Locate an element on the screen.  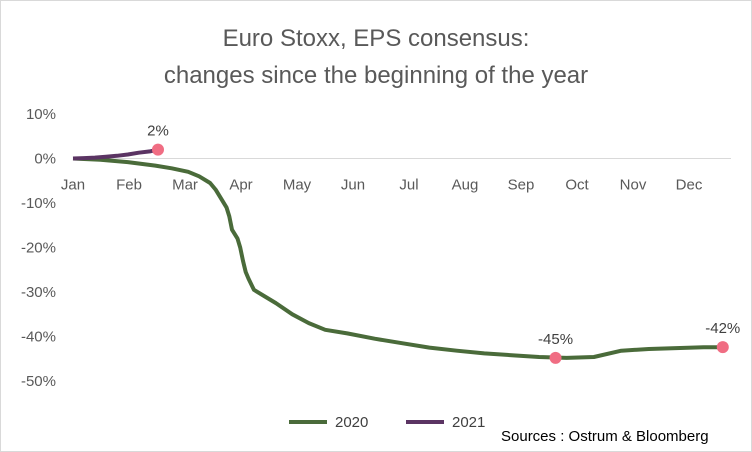
y-tick-label: -10% is located at coordinates (38, 203).